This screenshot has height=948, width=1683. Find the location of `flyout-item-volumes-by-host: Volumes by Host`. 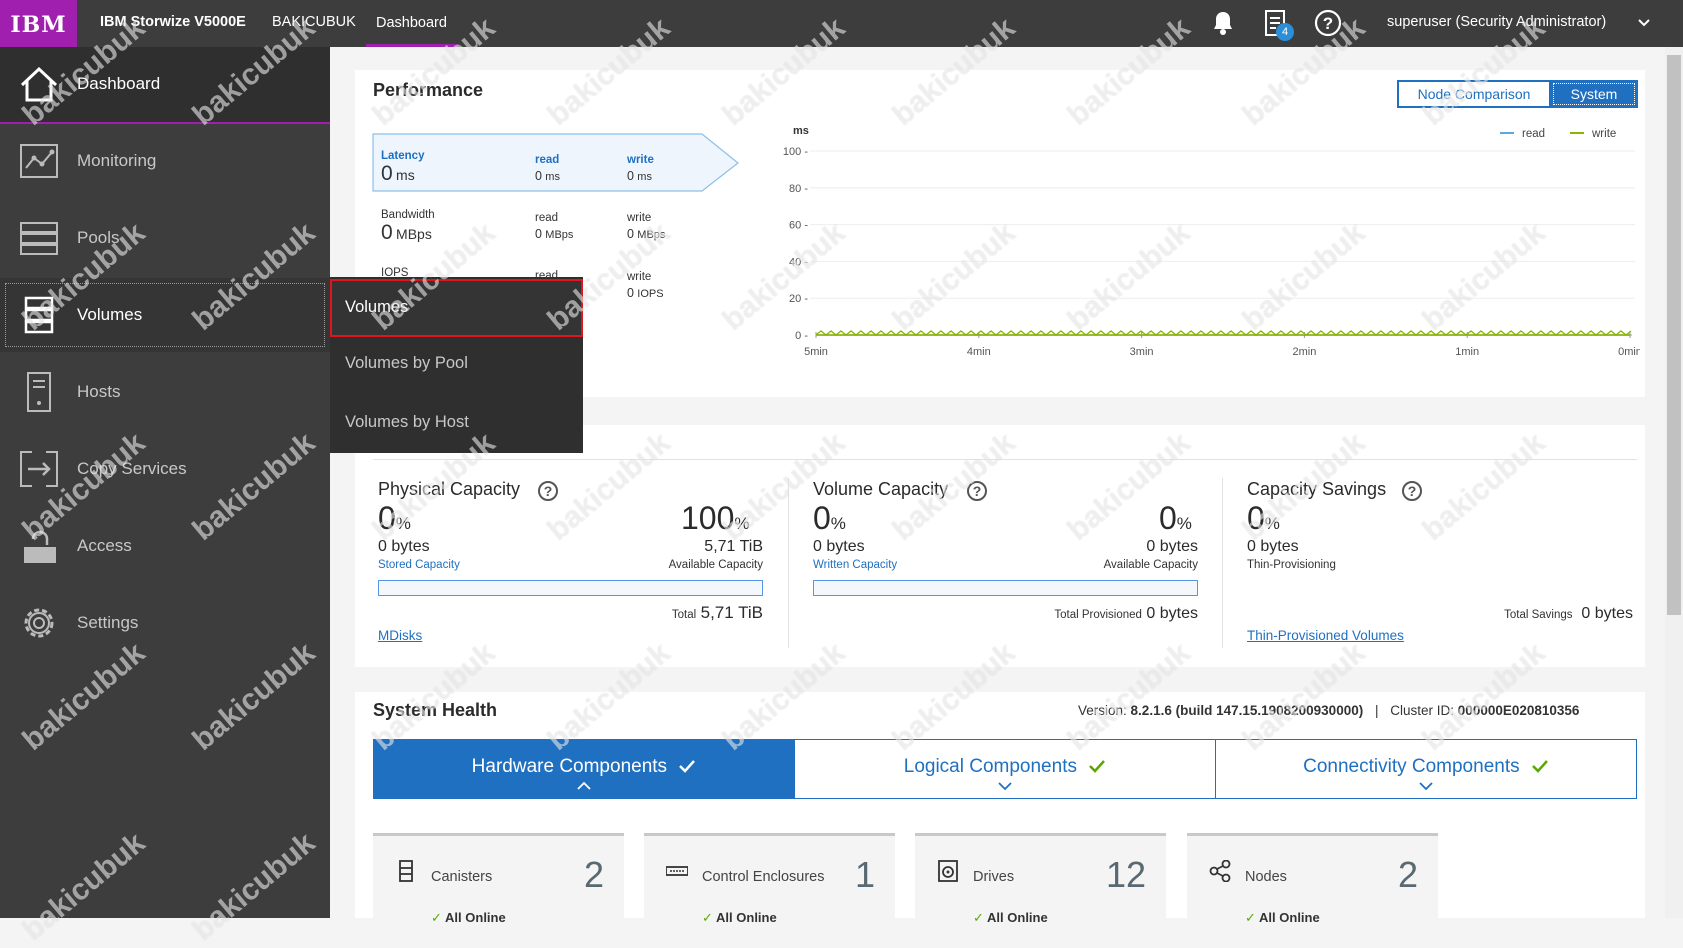

flyout-item-volumes-by-host: Volumes by Host is located at coordinates (407, 422).